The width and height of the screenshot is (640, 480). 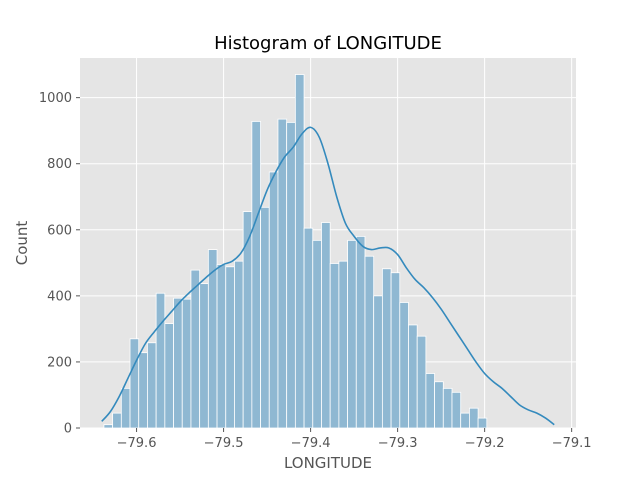 What do you see at coordinates (137, 443) in the screenshot?
I see `x-tick-label: −79.6` at bounding box center [137, 443].